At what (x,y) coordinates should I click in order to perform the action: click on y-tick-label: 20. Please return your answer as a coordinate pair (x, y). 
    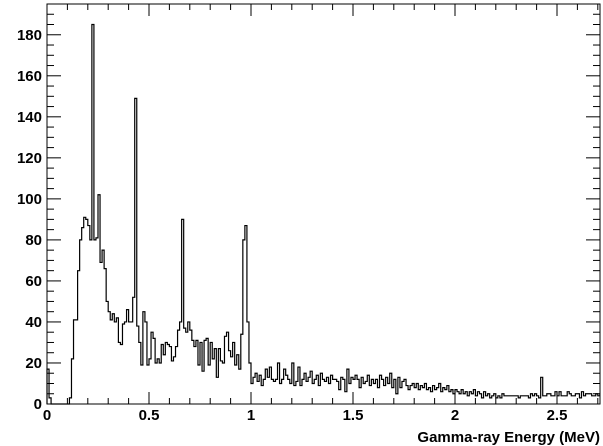
    Looking at the image, I should click on (33, 363).